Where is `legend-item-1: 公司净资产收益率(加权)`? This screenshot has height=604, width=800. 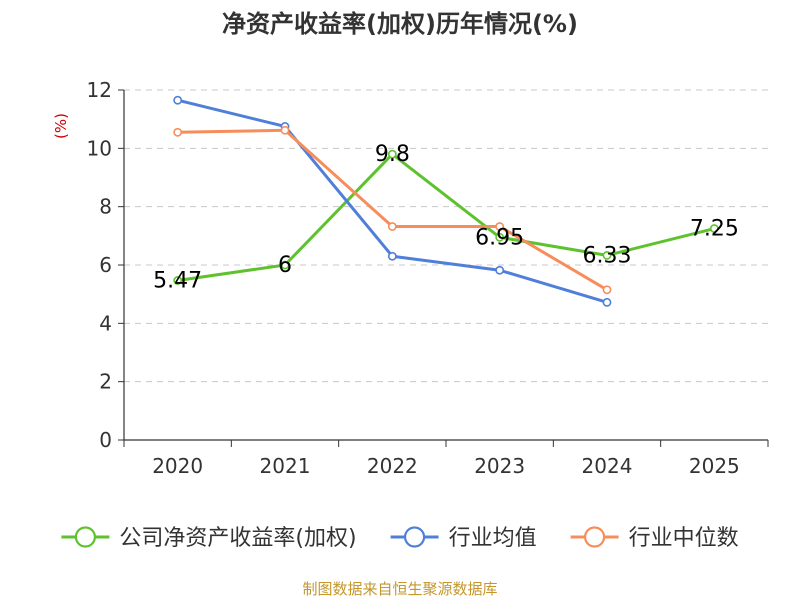 legend-item-1: 公司净资产收益率(加权) is located at coordinates (209, 538).